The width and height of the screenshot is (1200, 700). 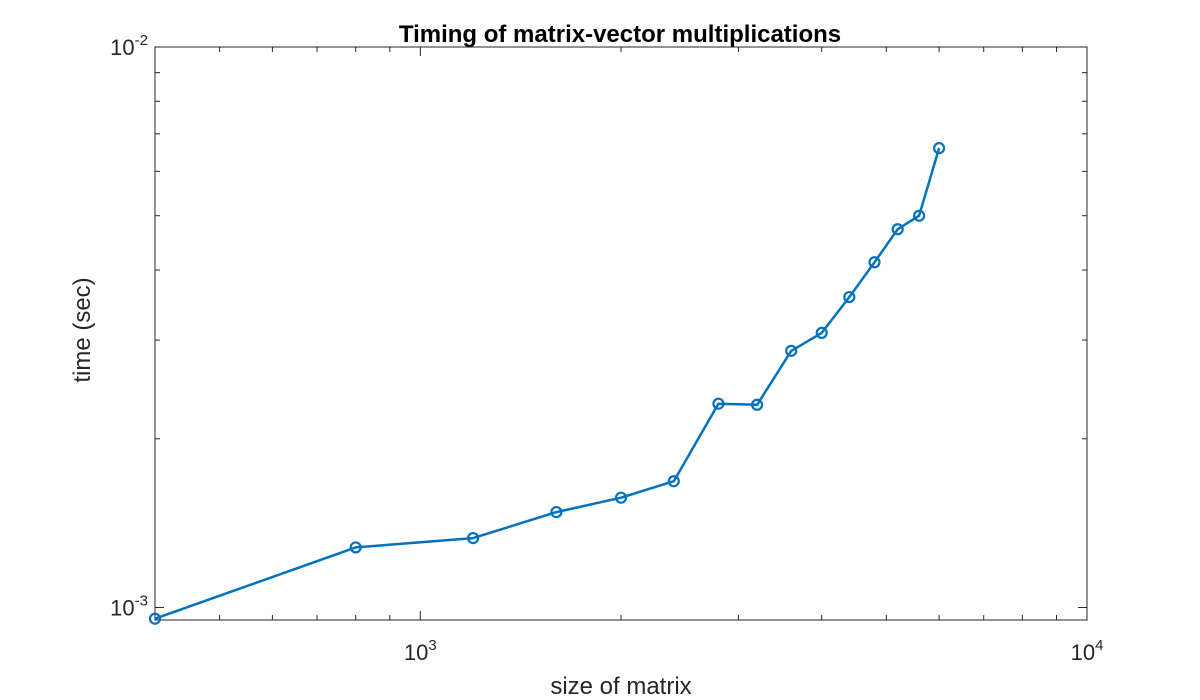 I want to click on y-tick-label: 10⁻³, so click(x=129, y=607).